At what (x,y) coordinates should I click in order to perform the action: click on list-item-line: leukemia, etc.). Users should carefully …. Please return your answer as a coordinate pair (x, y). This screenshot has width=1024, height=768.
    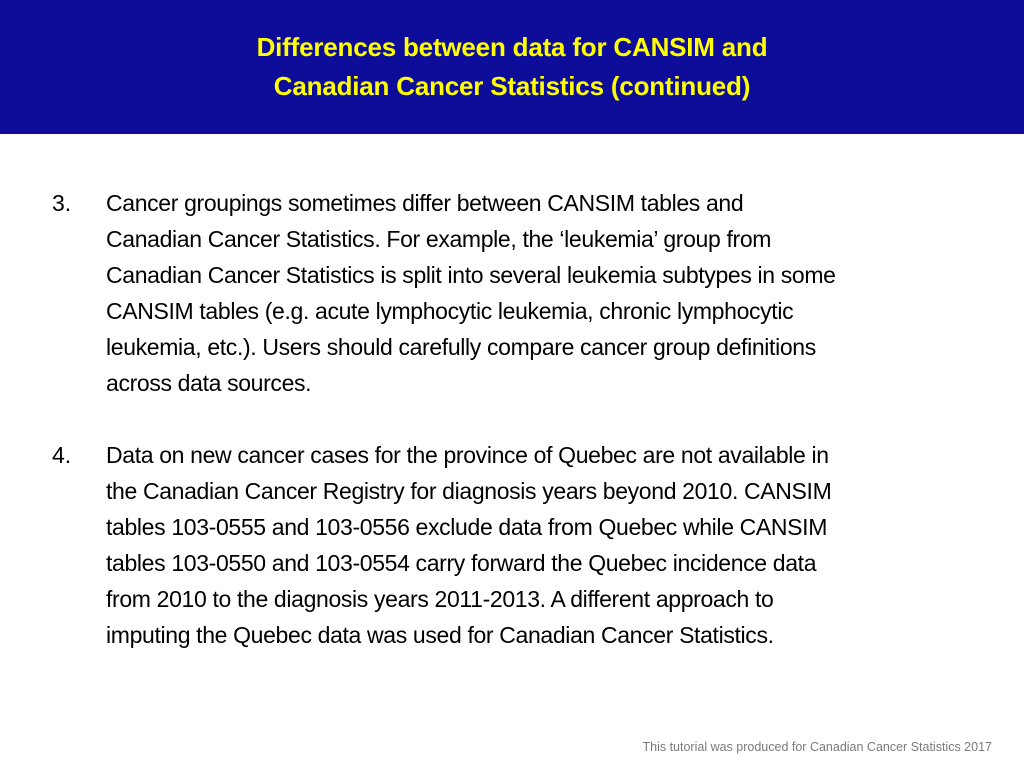
    Looking at the image, I should click on (461, 347).